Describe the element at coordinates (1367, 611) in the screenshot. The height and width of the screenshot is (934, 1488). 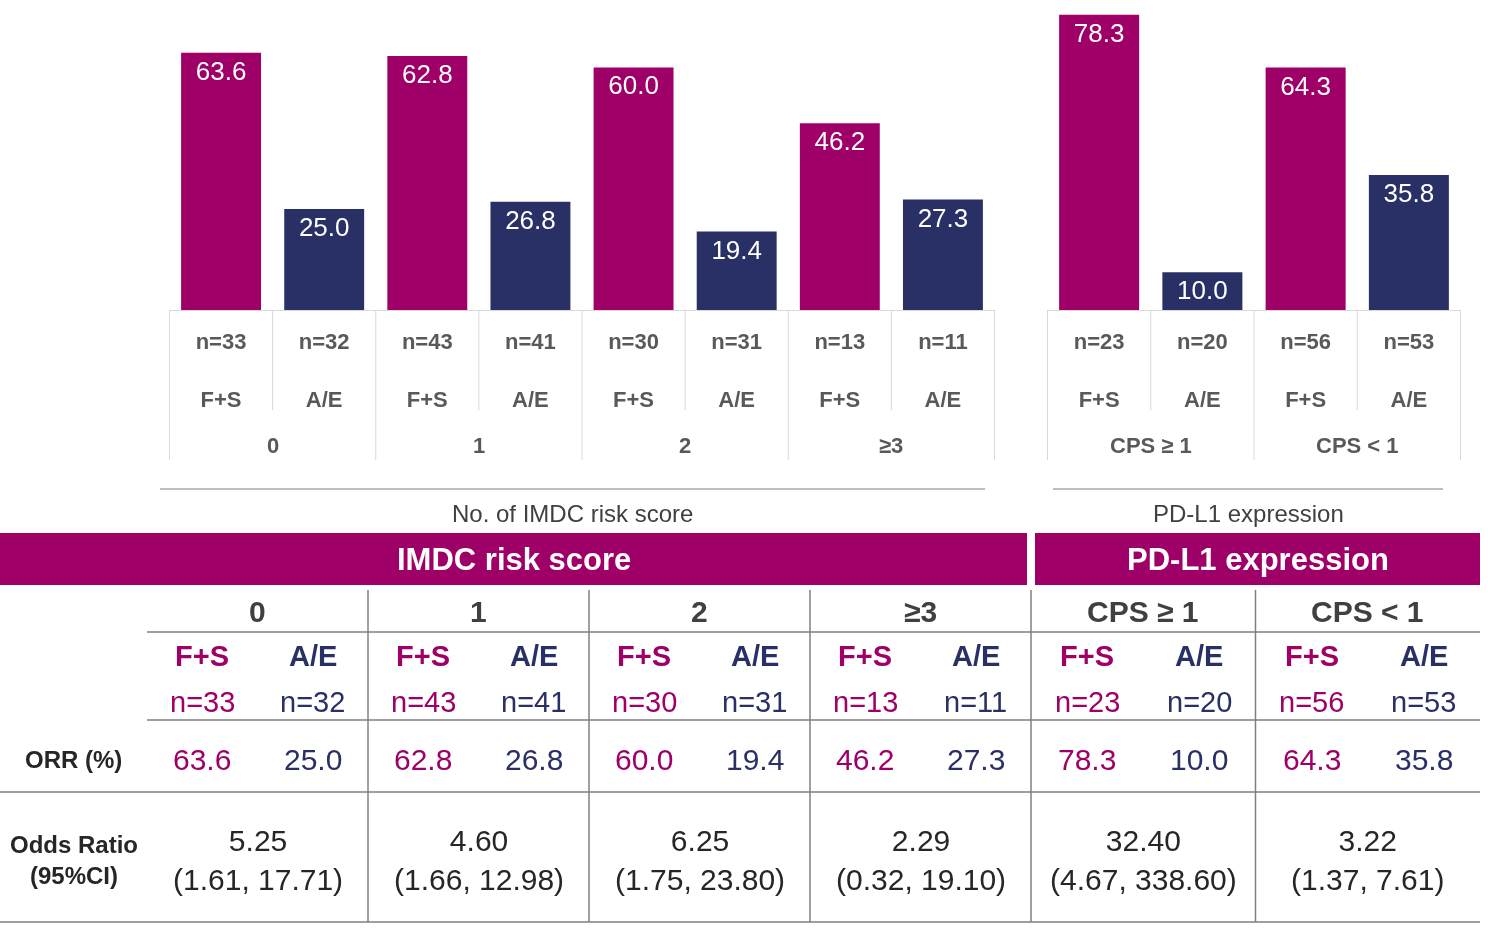
I see `category-label: CPS < 1` at that location.